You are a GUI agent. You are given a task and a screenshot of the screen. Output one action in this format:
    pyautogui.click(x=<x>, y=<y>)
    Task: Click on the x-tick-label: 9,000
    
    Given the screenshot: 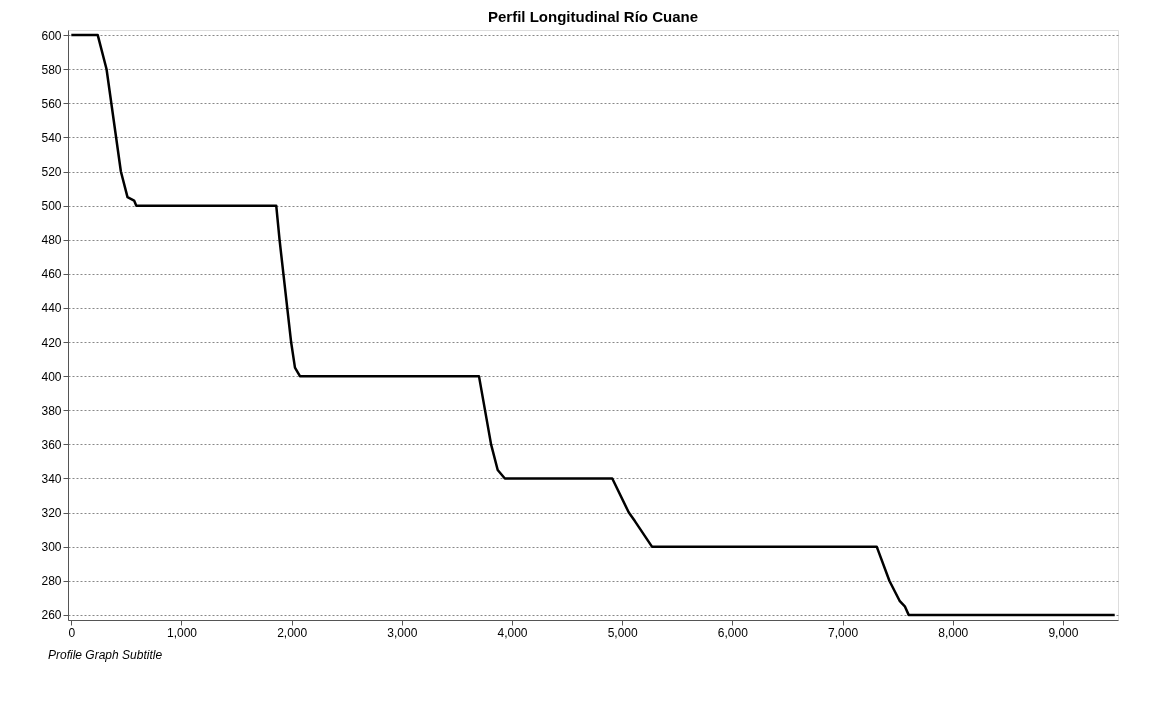 What is the action you would take?
    pyautogui.click(x=1063, y=632)
    